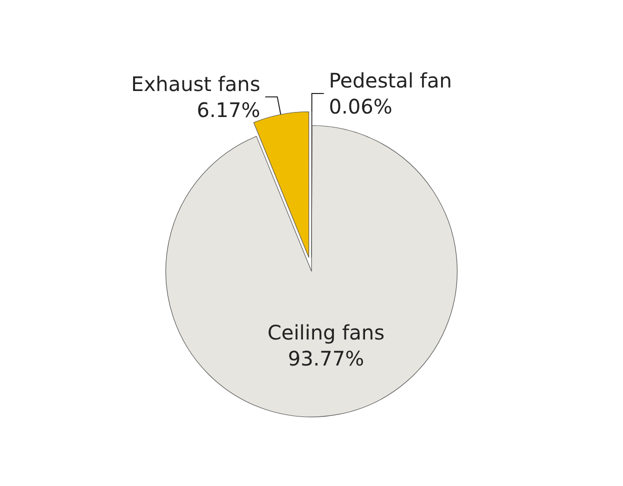  Describe the element at coordinates (228, 110) in the screenshot. I see `data-label: 6.17%` at that location.